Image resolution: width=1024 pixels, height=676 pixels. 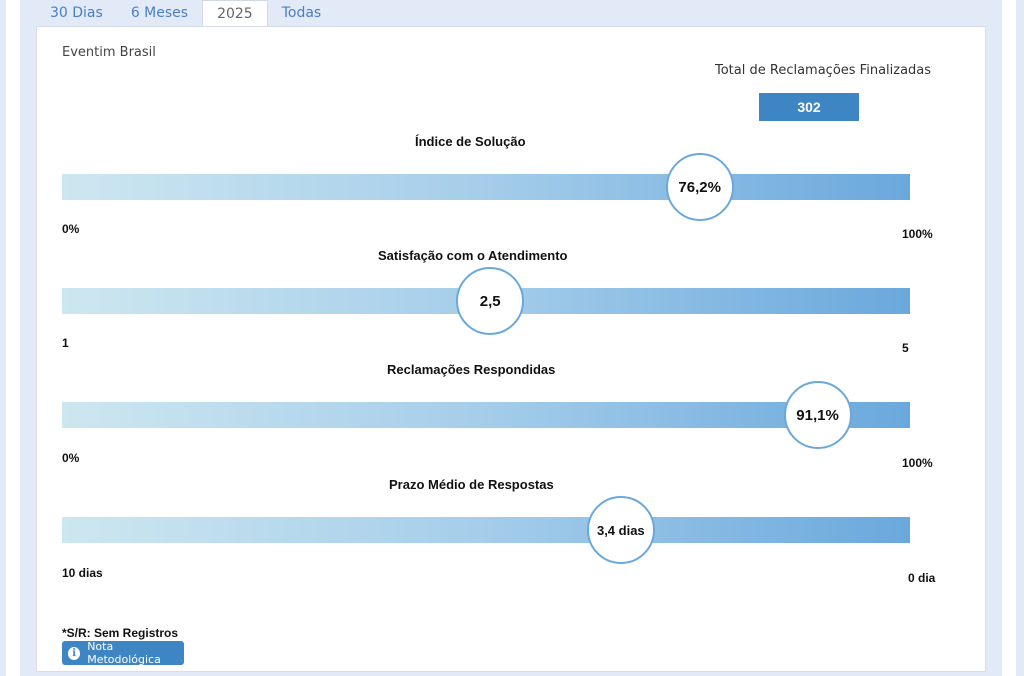 What do you see at coordinates (823, 70) in the screenshot?
I see `total-label: Total de Reclamações Finalizadas` at bounding box center [823, 70].